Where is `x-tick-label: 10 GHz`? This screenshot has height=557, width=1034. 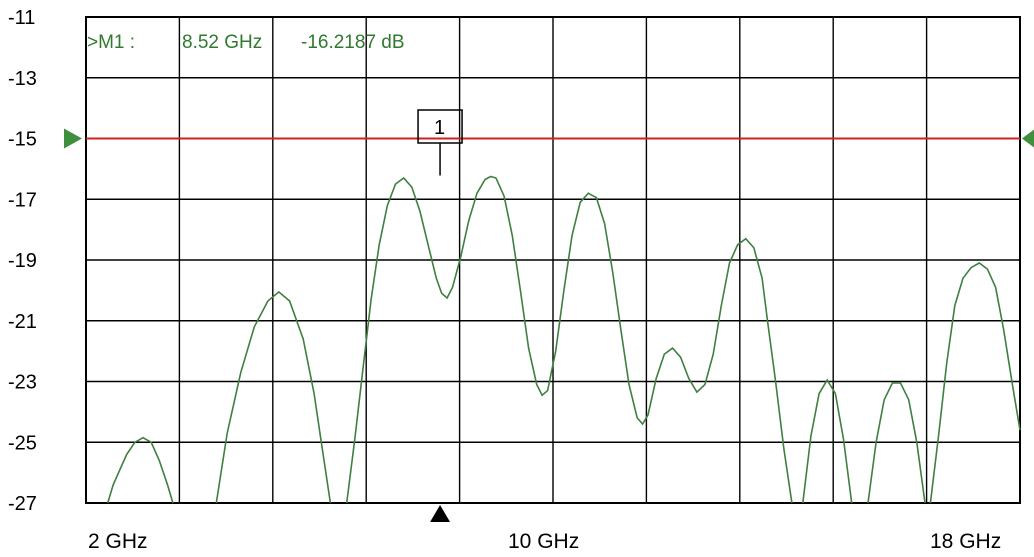 x-tick-label: 10 GHz is located at coordinates (543, 541).